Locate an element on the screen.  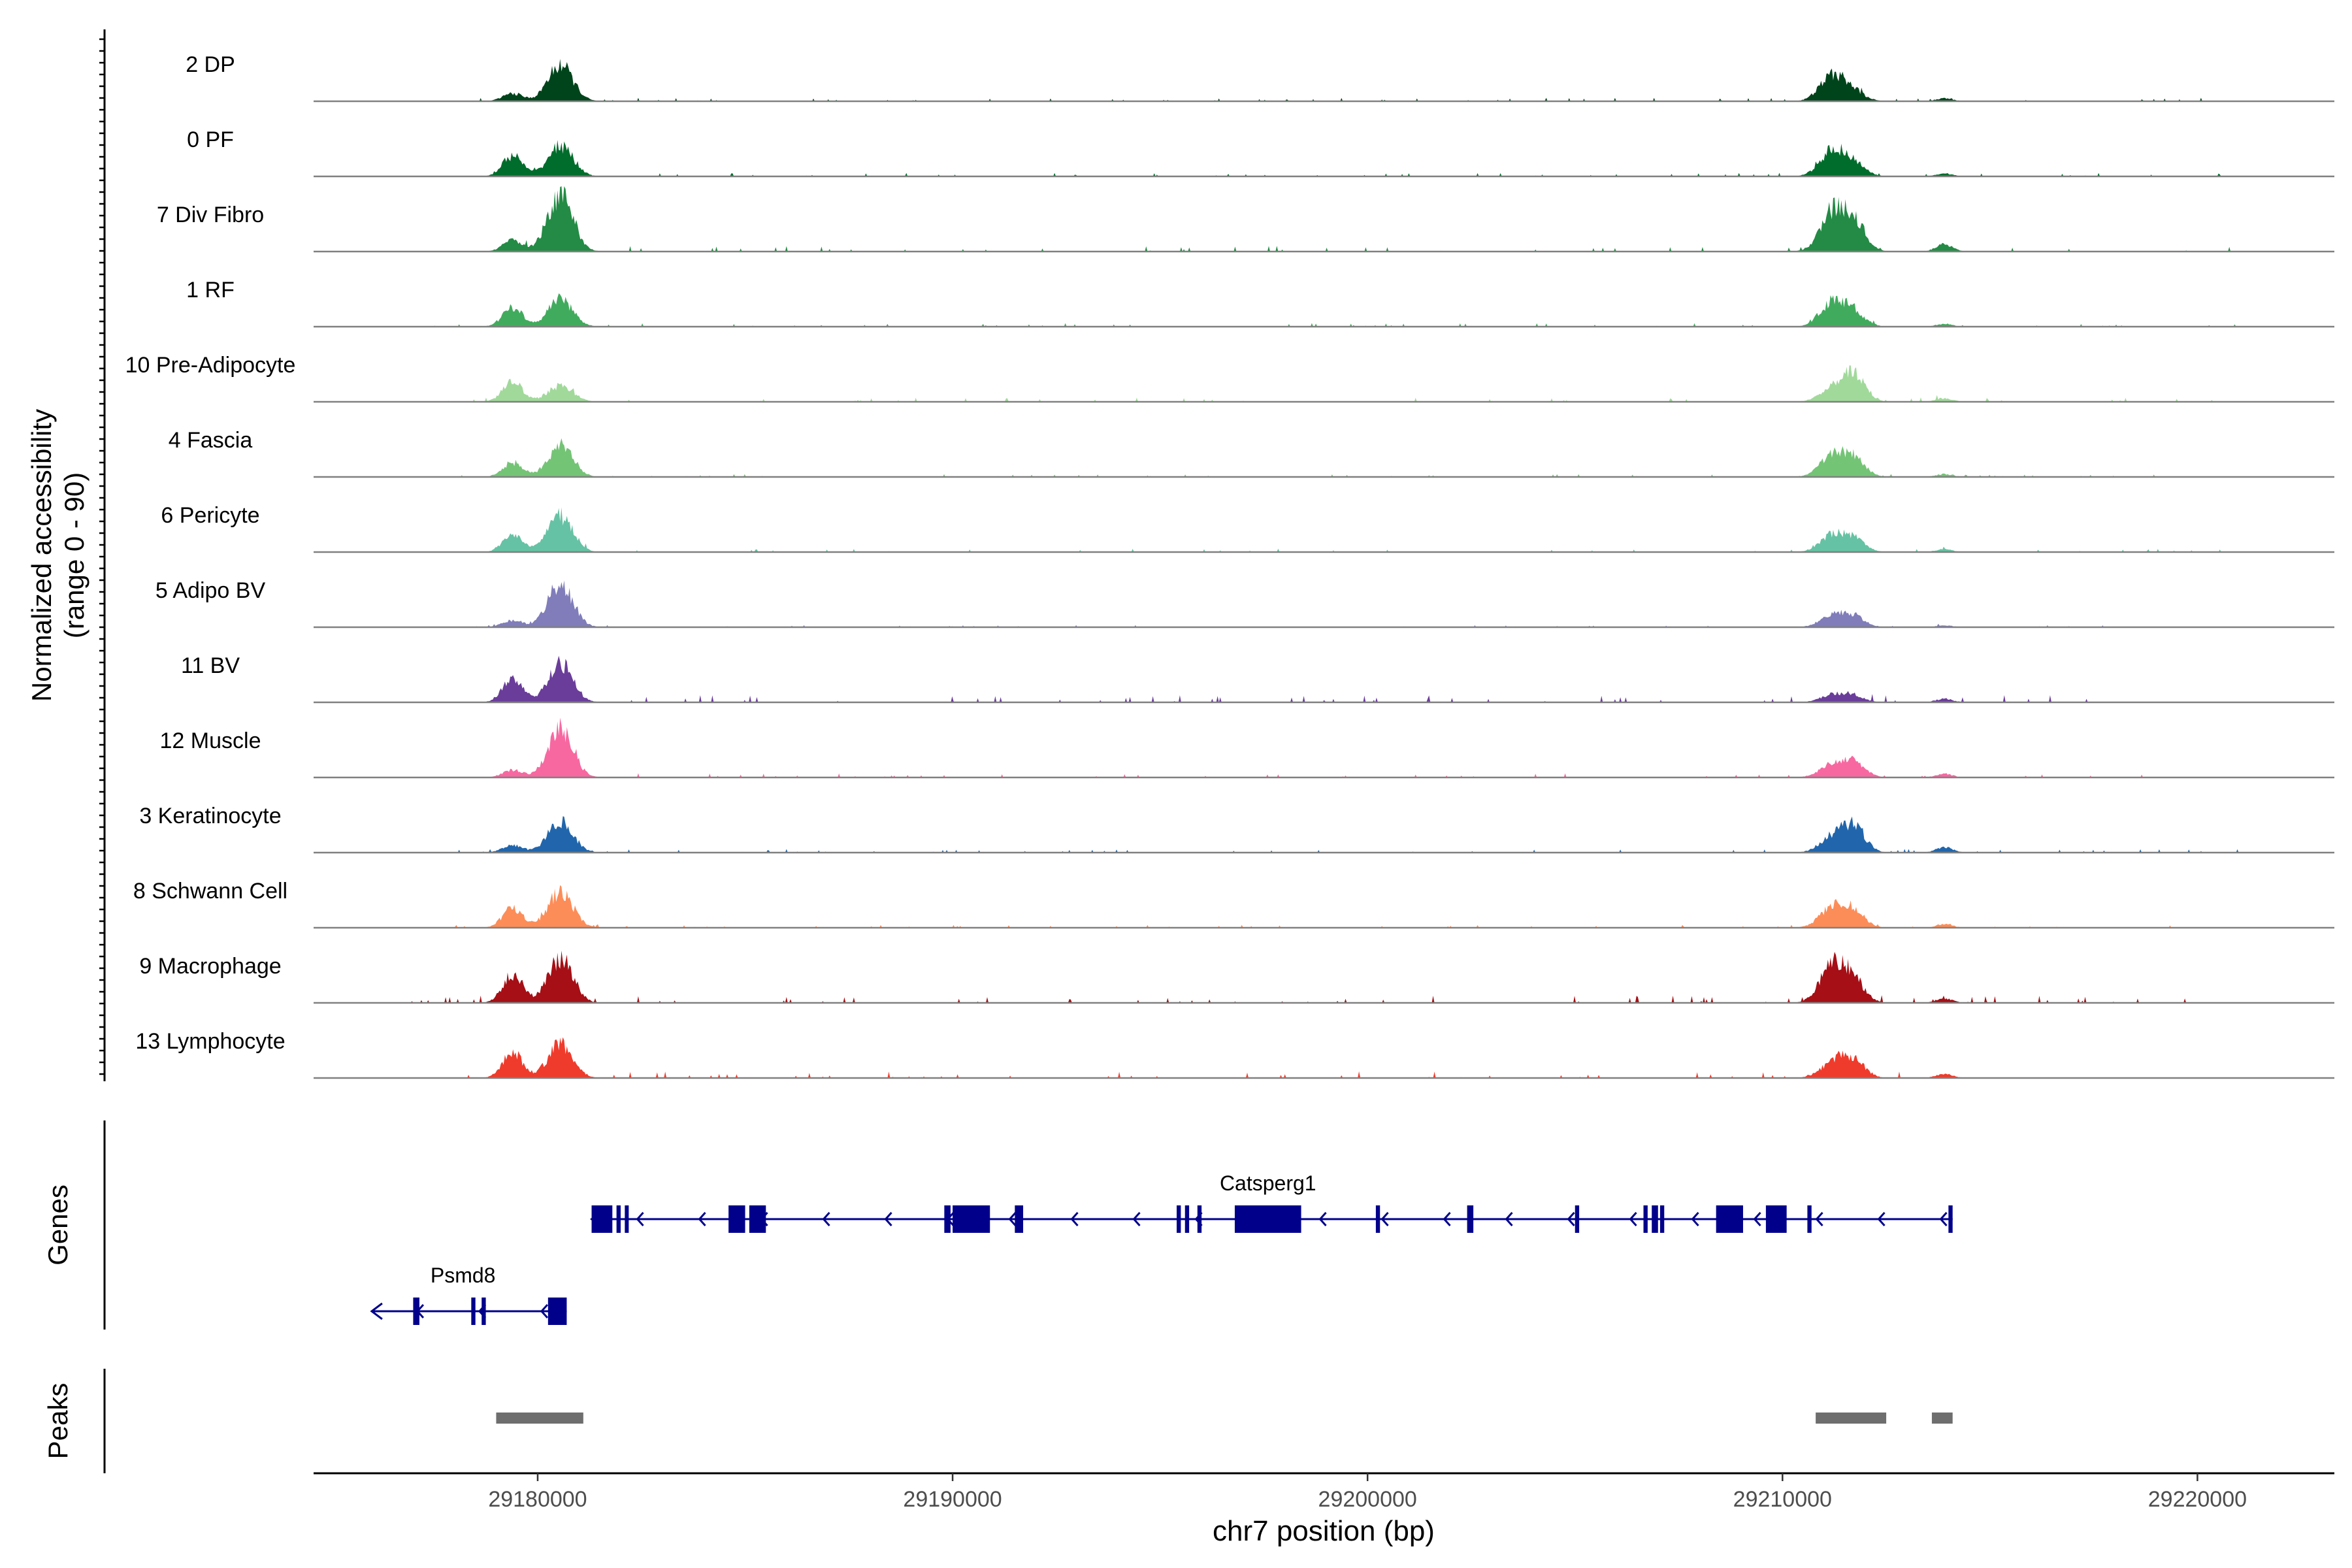
gene-catsperg1: Catsperg1 is located at coordinates (1271, 1202).